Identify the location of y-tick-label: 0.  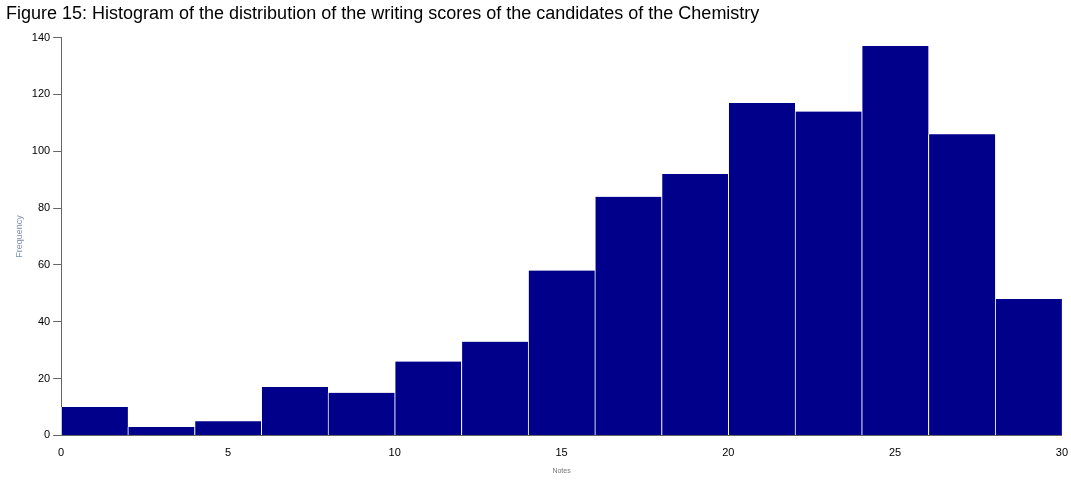
(47, 434).